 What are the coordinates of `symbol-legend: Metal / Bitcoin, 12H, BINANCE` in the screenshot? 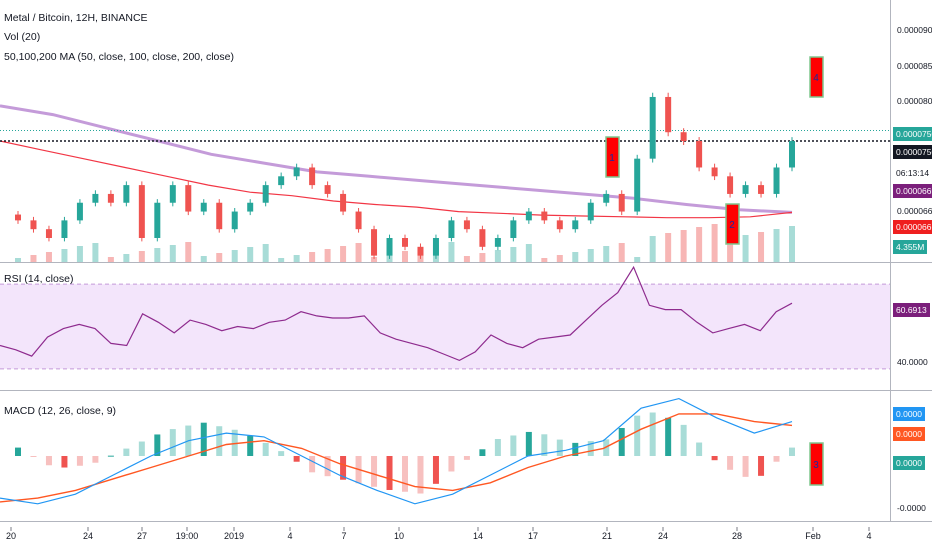 It's located at (76, 18).